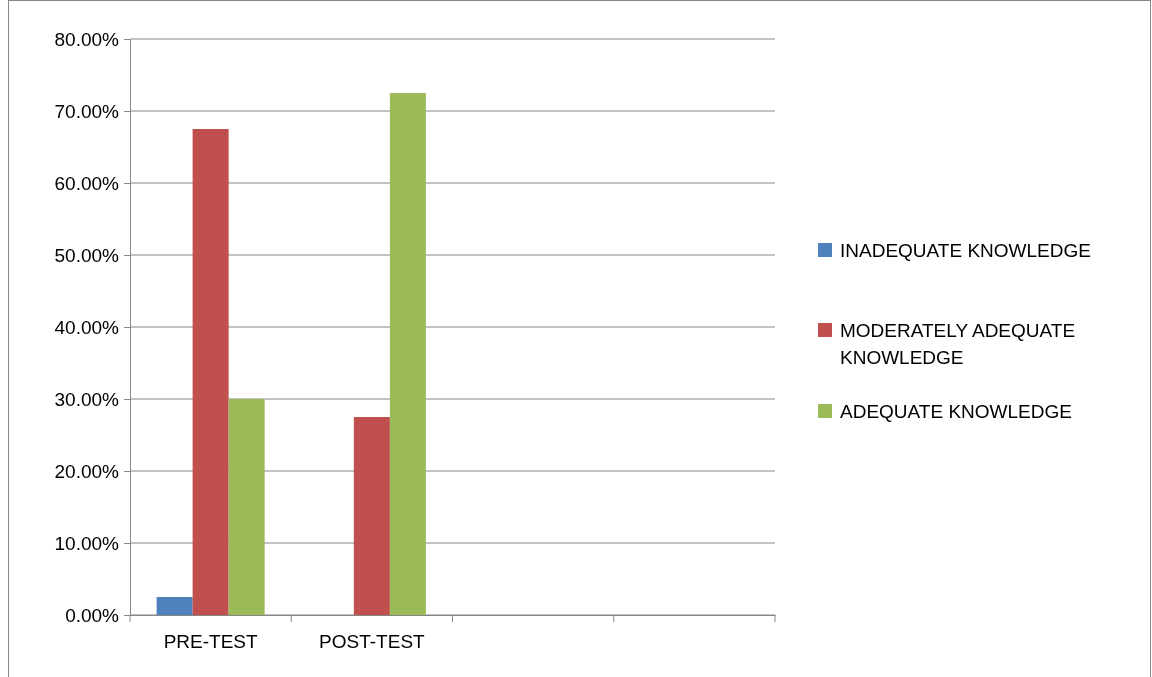 This screenshot has height=677, width=1152. What do you see at coordinates (87, 543) in the screenshot?
I see `y-tick-label: 10.00%` at bounding box center [87, 543].